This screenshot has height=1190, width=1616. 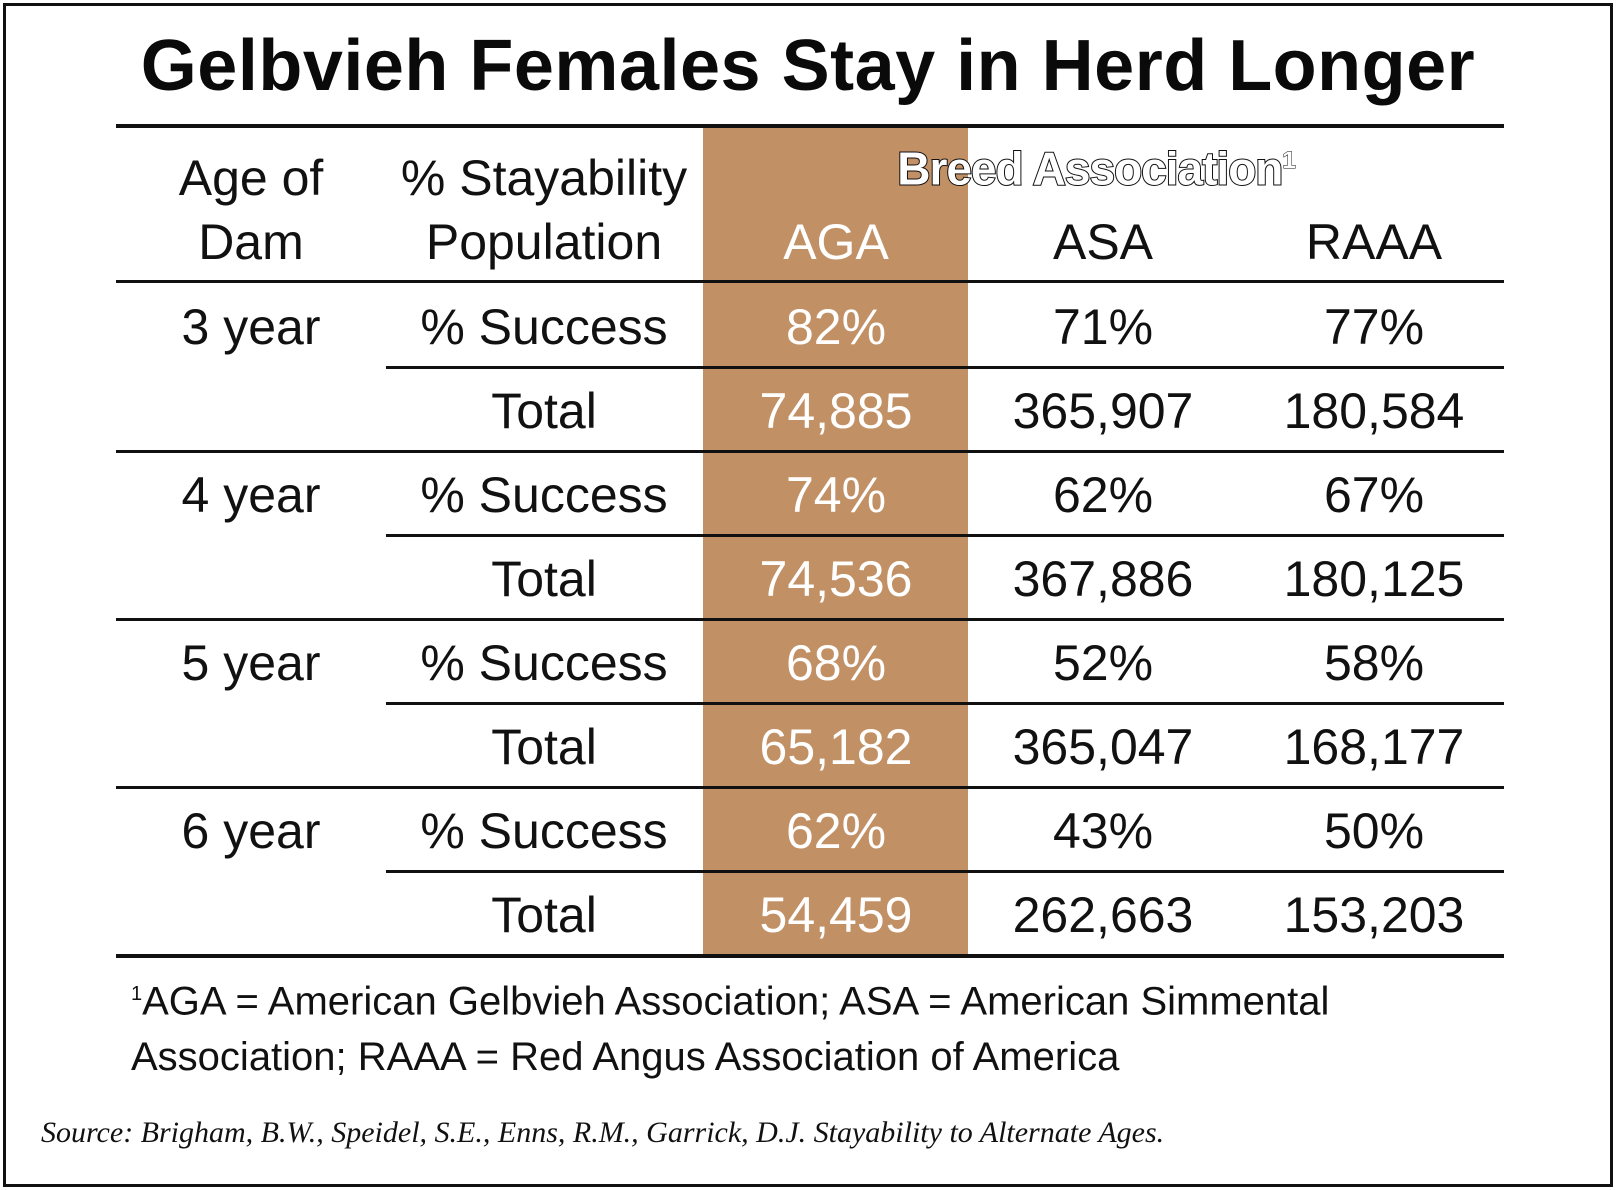 What do you see at coordinates (251, 242) in the screenshot?
I see `header-age-of-dam-line-2: Dam` at bounding box center [251, 242].